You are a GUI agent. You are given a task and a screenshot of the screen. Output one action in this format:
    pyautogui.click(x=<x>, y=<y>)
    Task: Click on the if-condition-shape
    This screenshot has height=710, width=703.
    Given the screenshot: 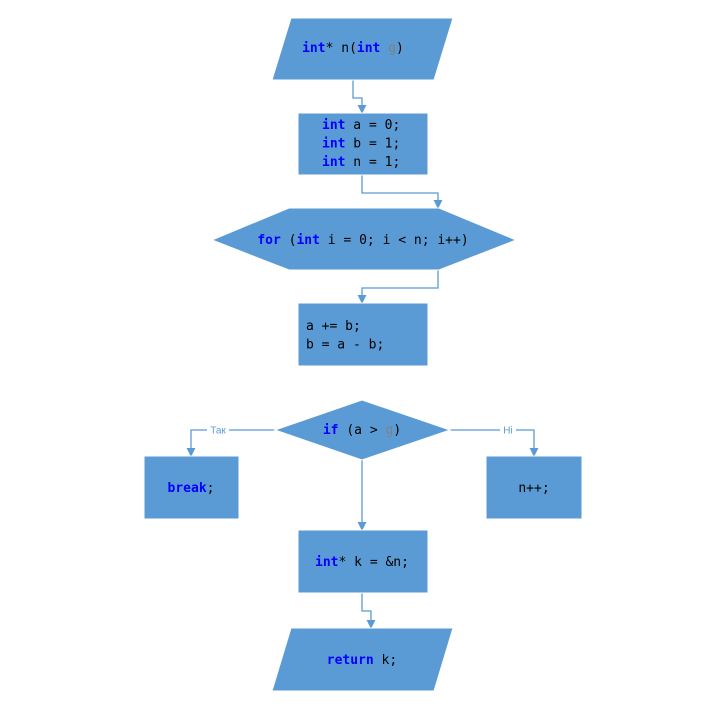 What is the action you would take?
    pyautogui.click(x=362, y=430)
    